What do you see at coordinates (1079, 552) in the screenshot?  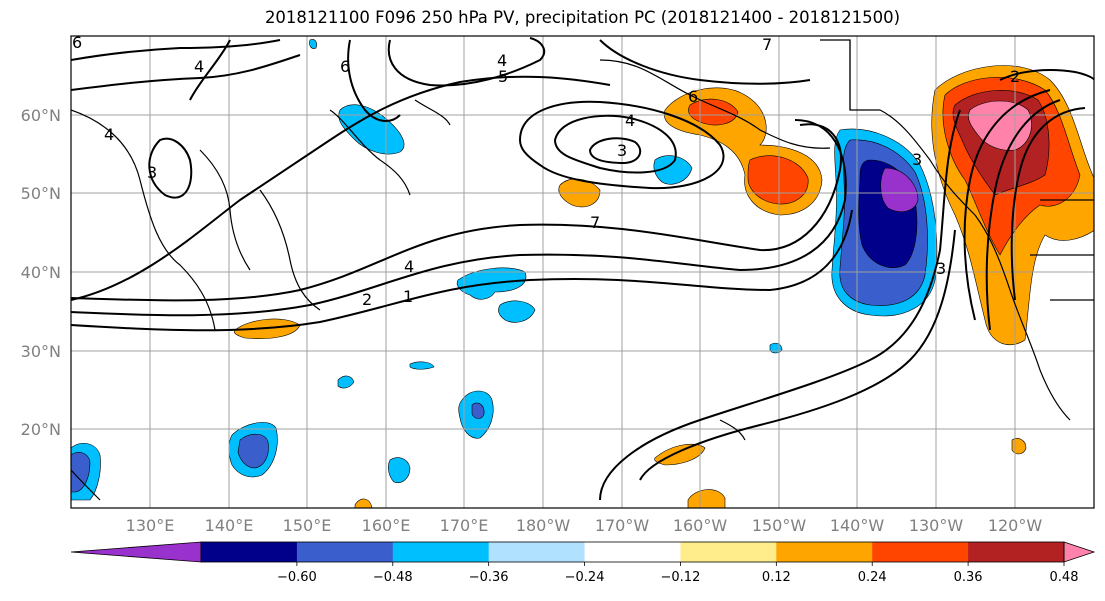 I see `colorbar-extend-max` at bounding box center [1079, 552].